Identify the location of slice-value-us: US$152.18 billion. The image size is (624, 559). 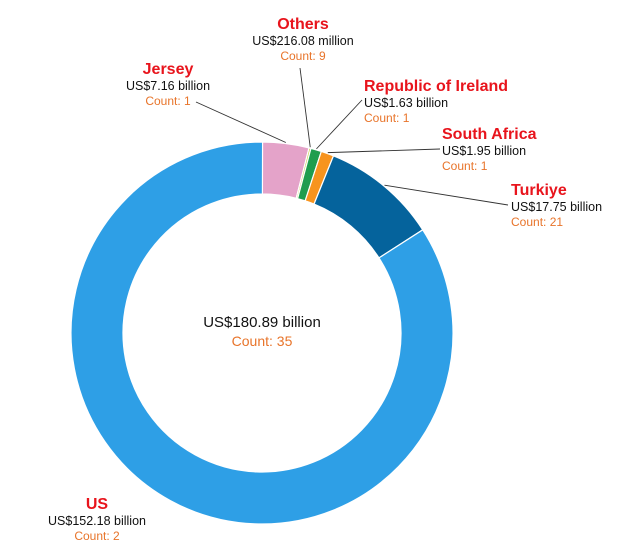
(97, 521).